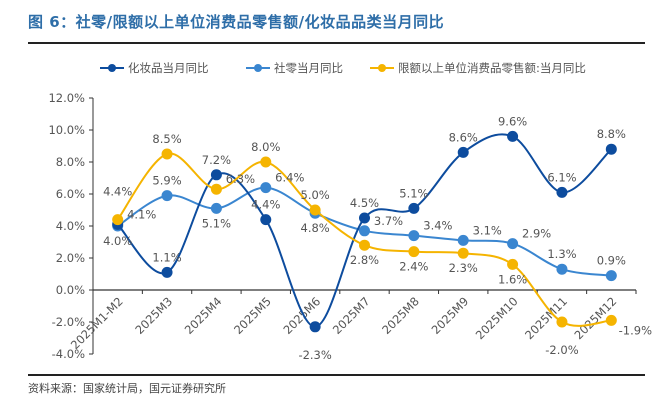 Image resolution: width=662 pixels, height=415 pixels. I want to click on data-label: 7.2%, so click(216, 160).